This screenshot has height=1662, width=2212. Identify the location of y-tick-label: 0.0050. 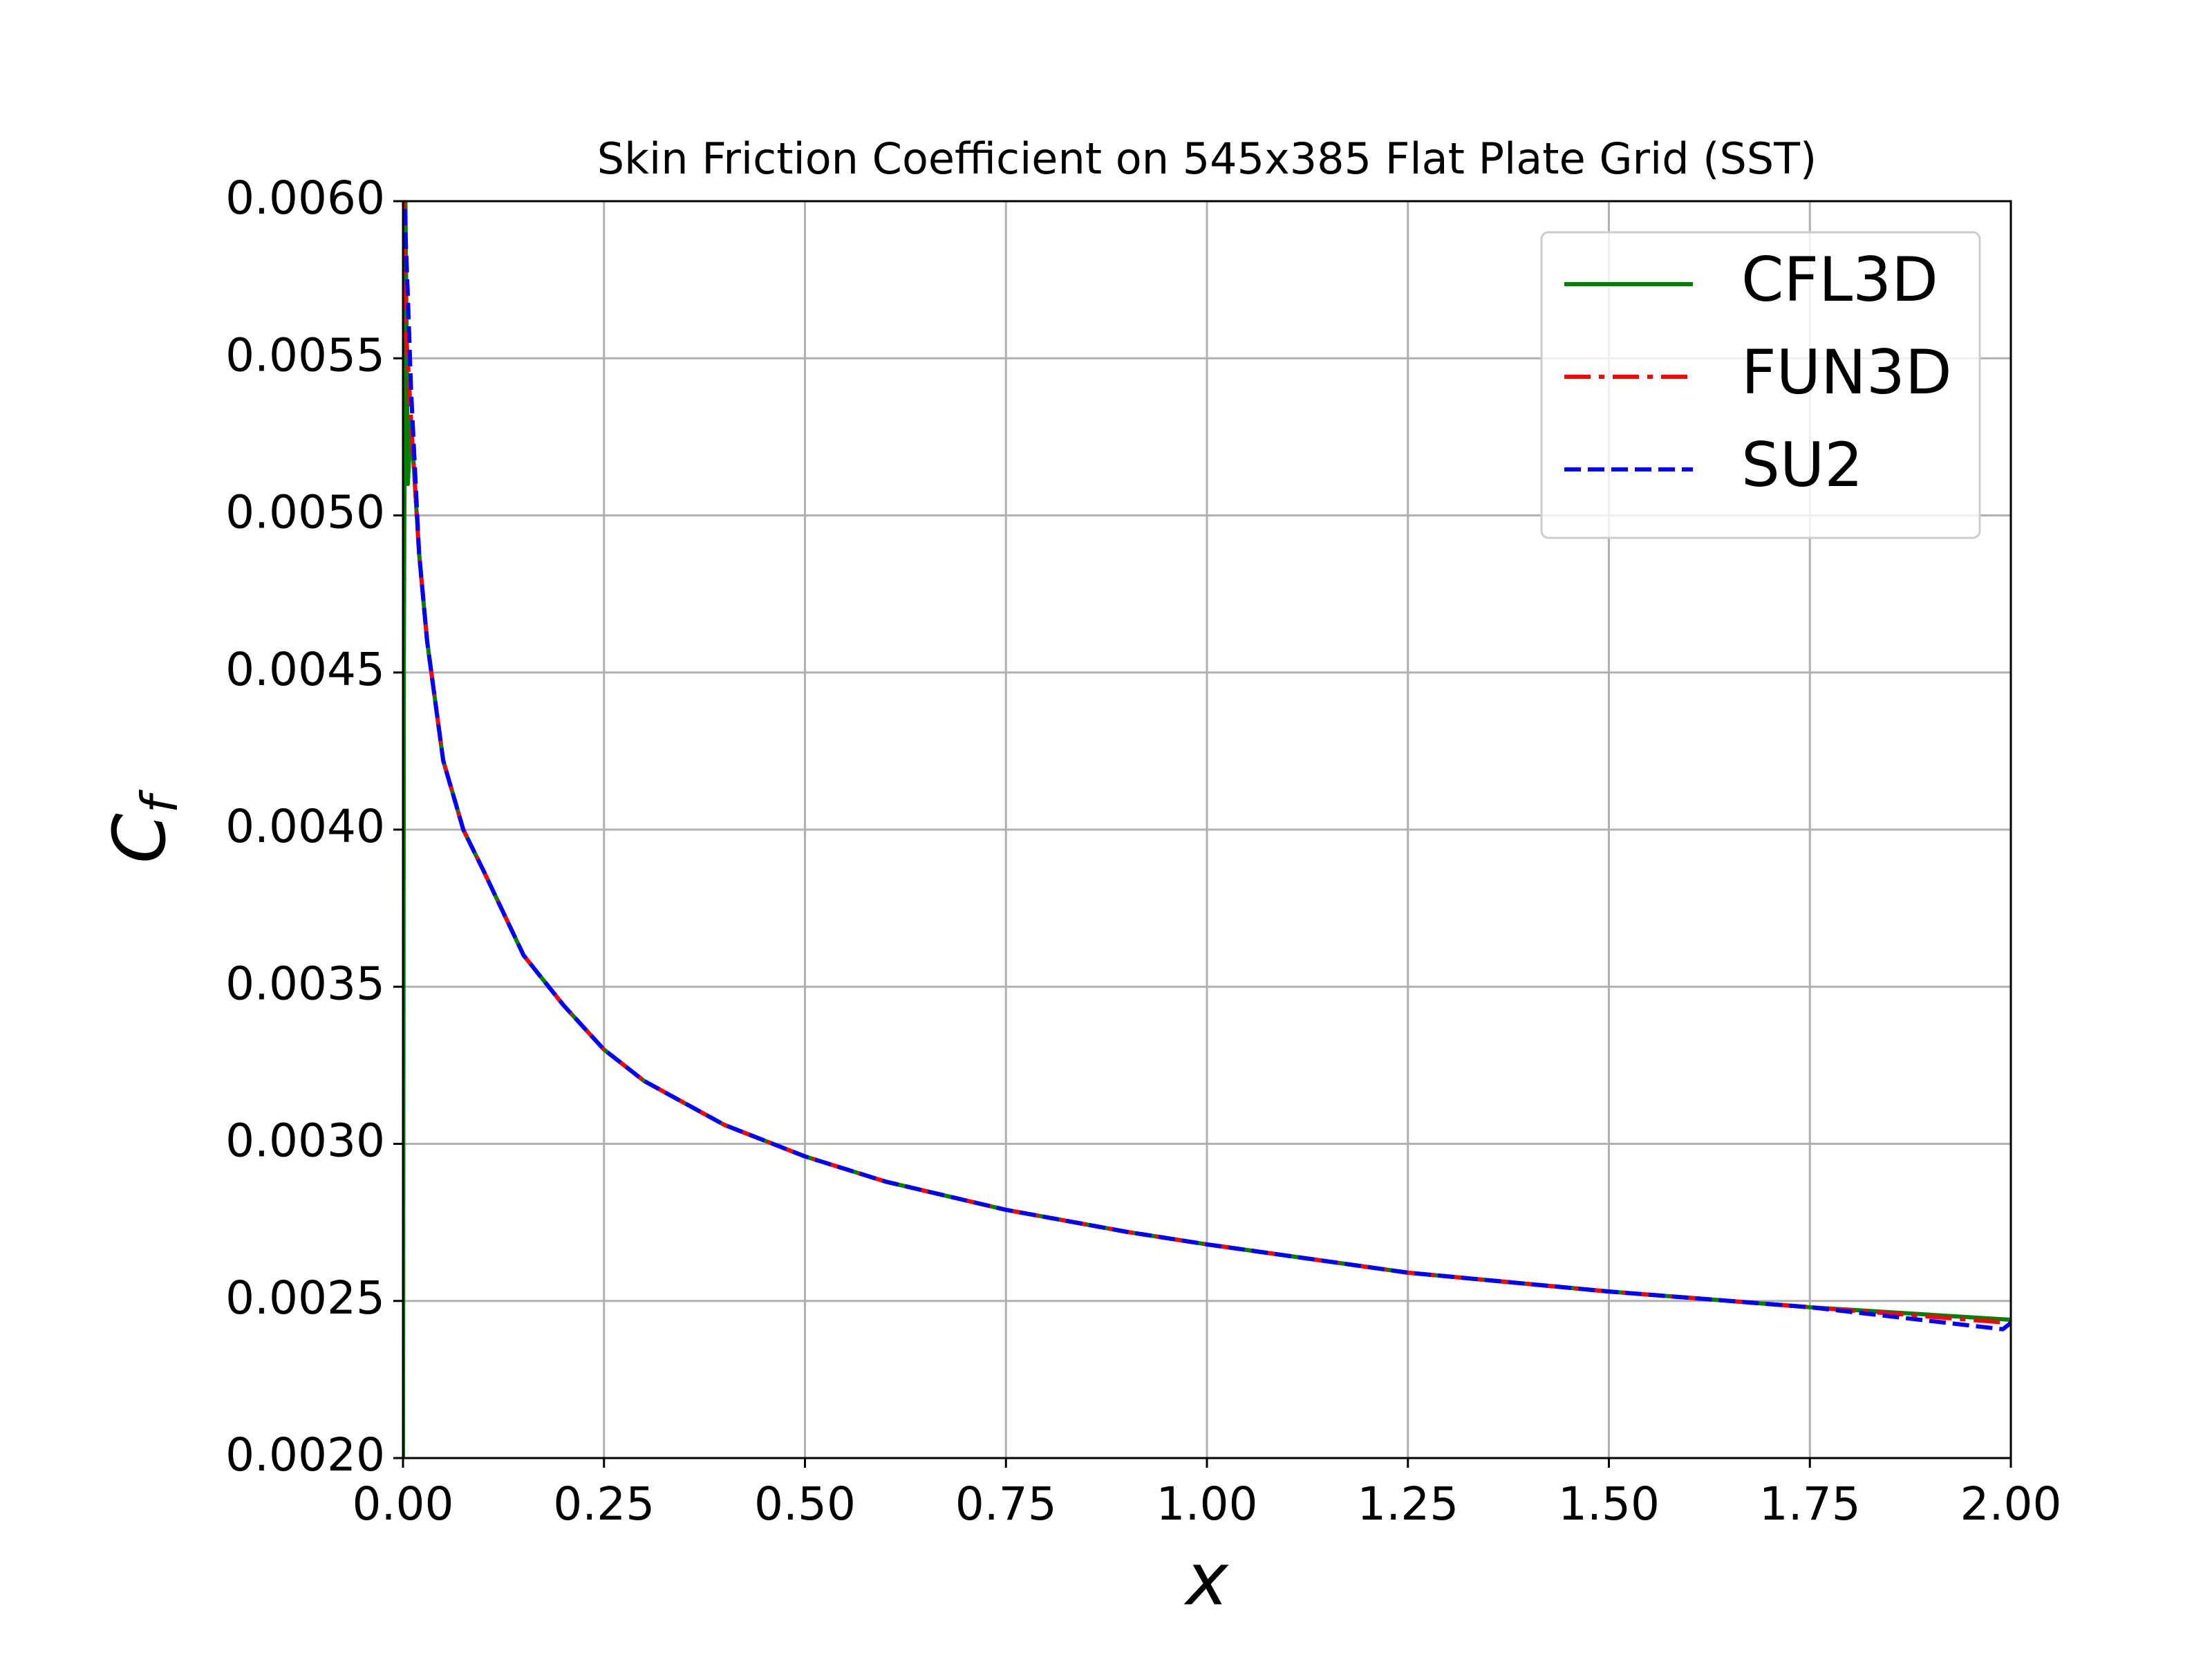
(305, 512).